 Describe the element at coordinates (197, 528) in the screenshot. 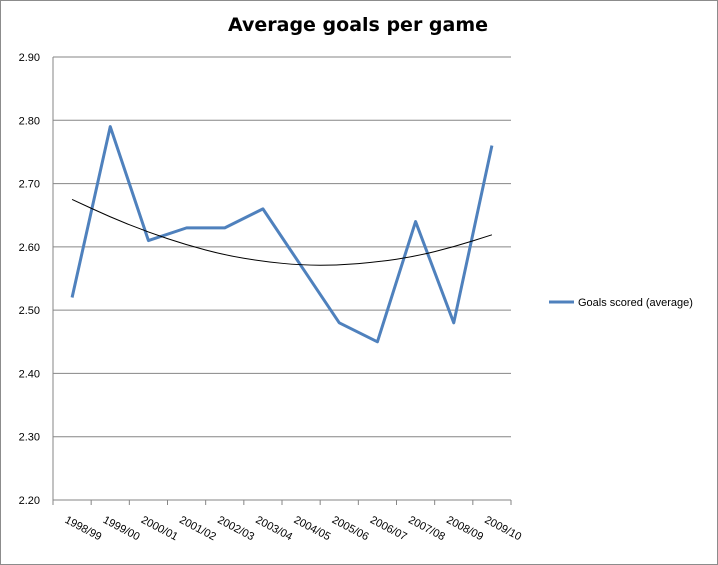

I see `x-tick-label: 2001/02` at that location.